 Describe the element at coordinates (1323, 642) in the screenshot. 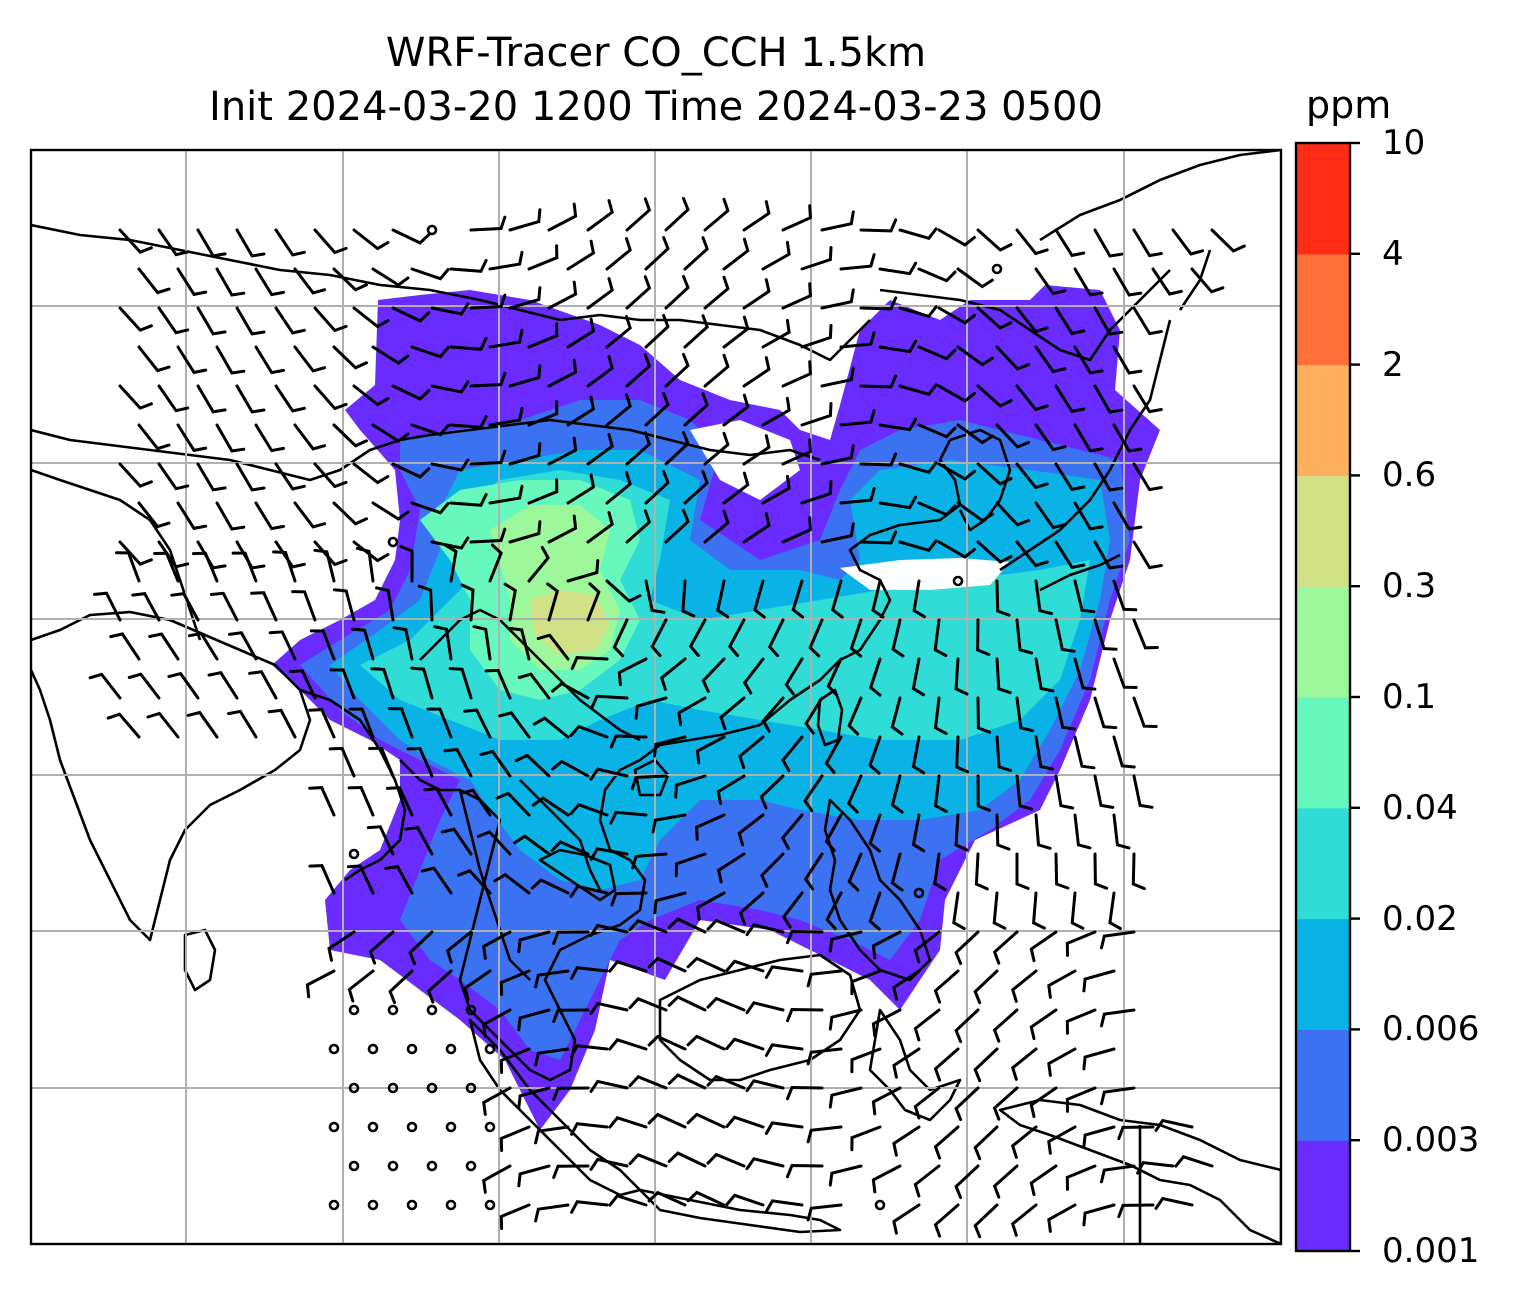

I see `colorbar-segment` at that location.